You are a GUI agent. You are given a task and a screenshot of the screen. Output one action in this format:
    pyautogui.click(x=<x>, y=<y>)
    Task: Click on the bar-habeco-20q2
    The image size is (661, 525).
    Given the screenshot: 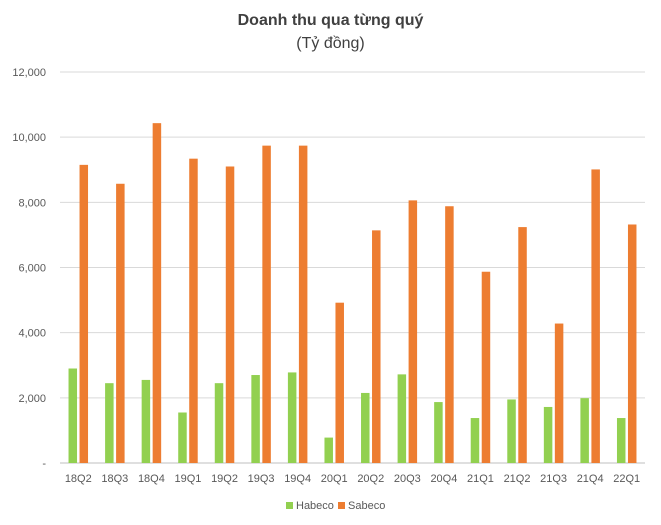 What is the action you would take?
    pyautogui.click(x=365, y=427)
    